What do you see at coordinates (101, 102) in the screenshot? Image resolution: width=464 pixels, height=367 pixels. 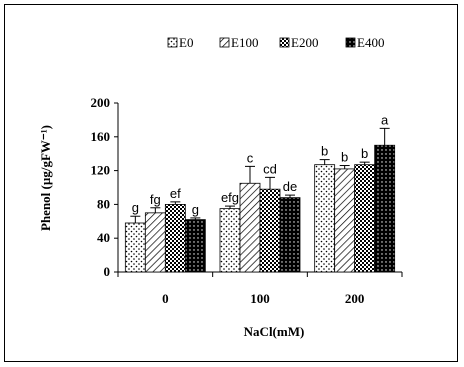 I see `y-tick-label: 200` at bounding box center [101, 102].